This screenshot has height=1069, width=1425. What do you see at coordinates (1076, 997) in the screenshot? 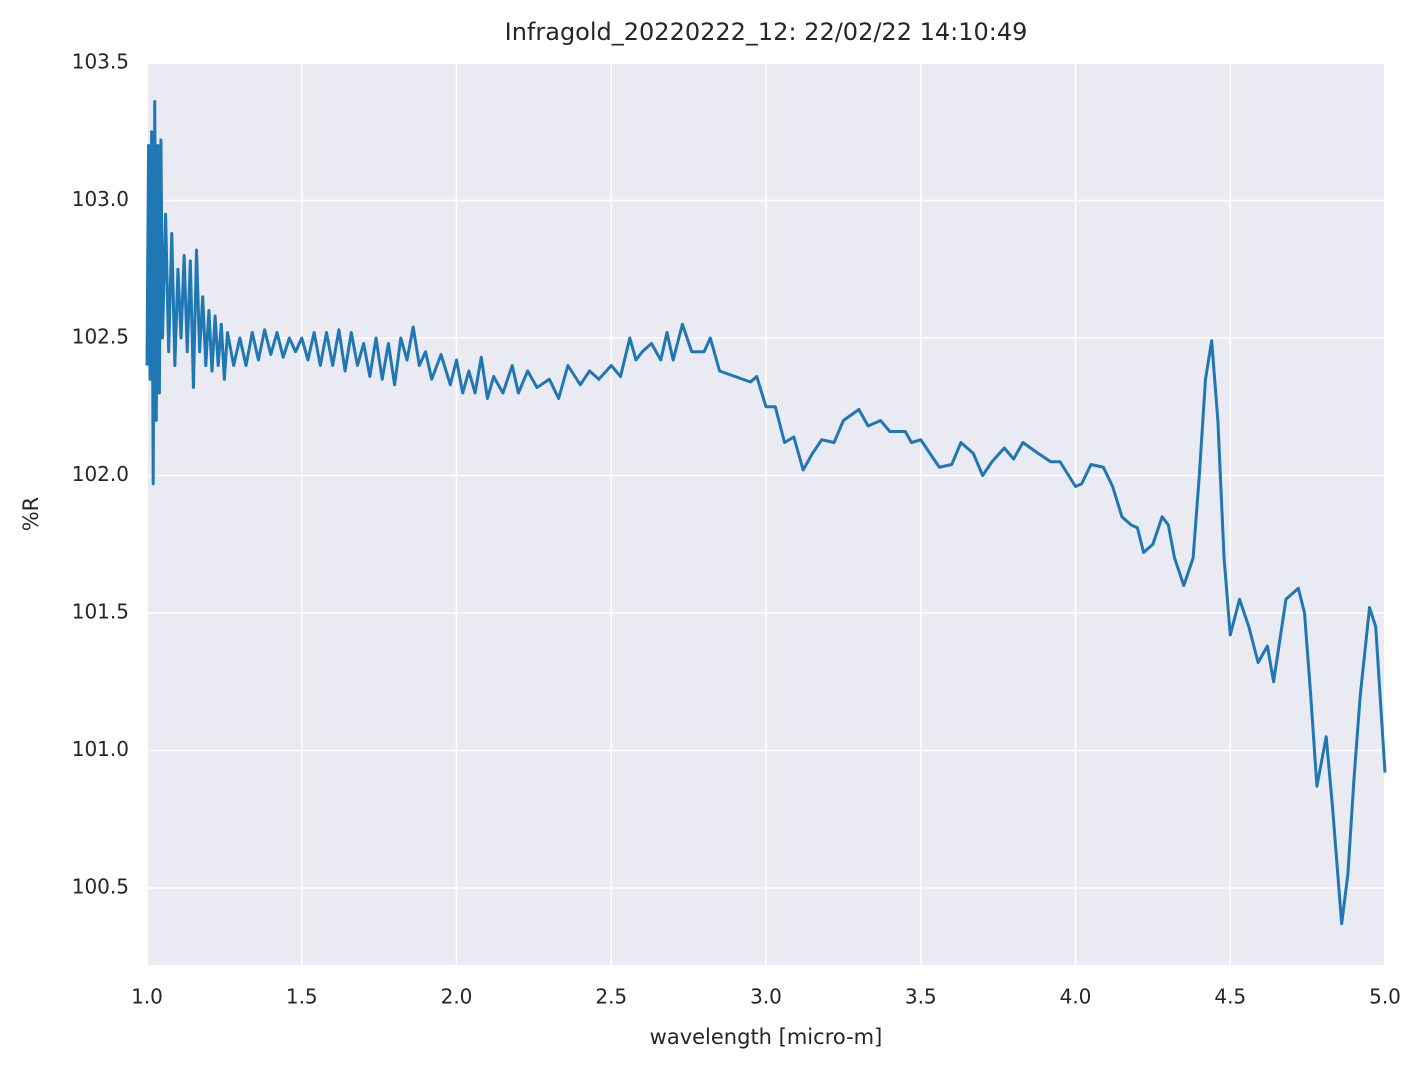
I see `x-tick-label: 4.0` at bounding box center [1076, 997].